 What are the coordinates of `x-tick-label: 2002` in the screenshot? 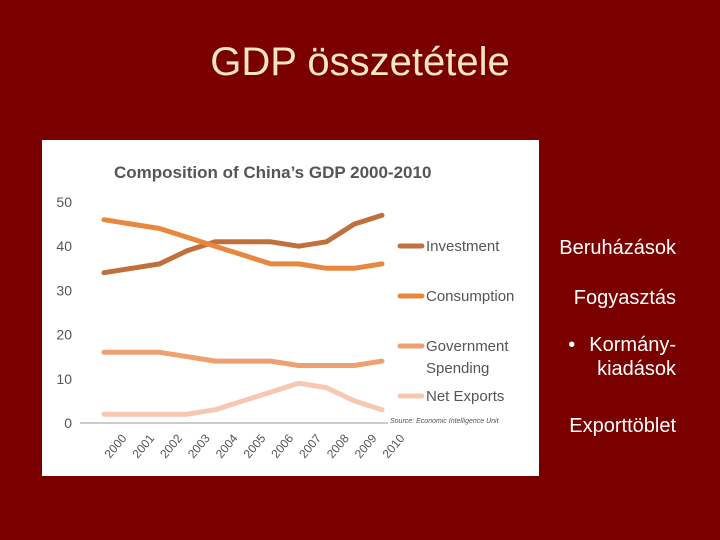 It's located at (171, 446).